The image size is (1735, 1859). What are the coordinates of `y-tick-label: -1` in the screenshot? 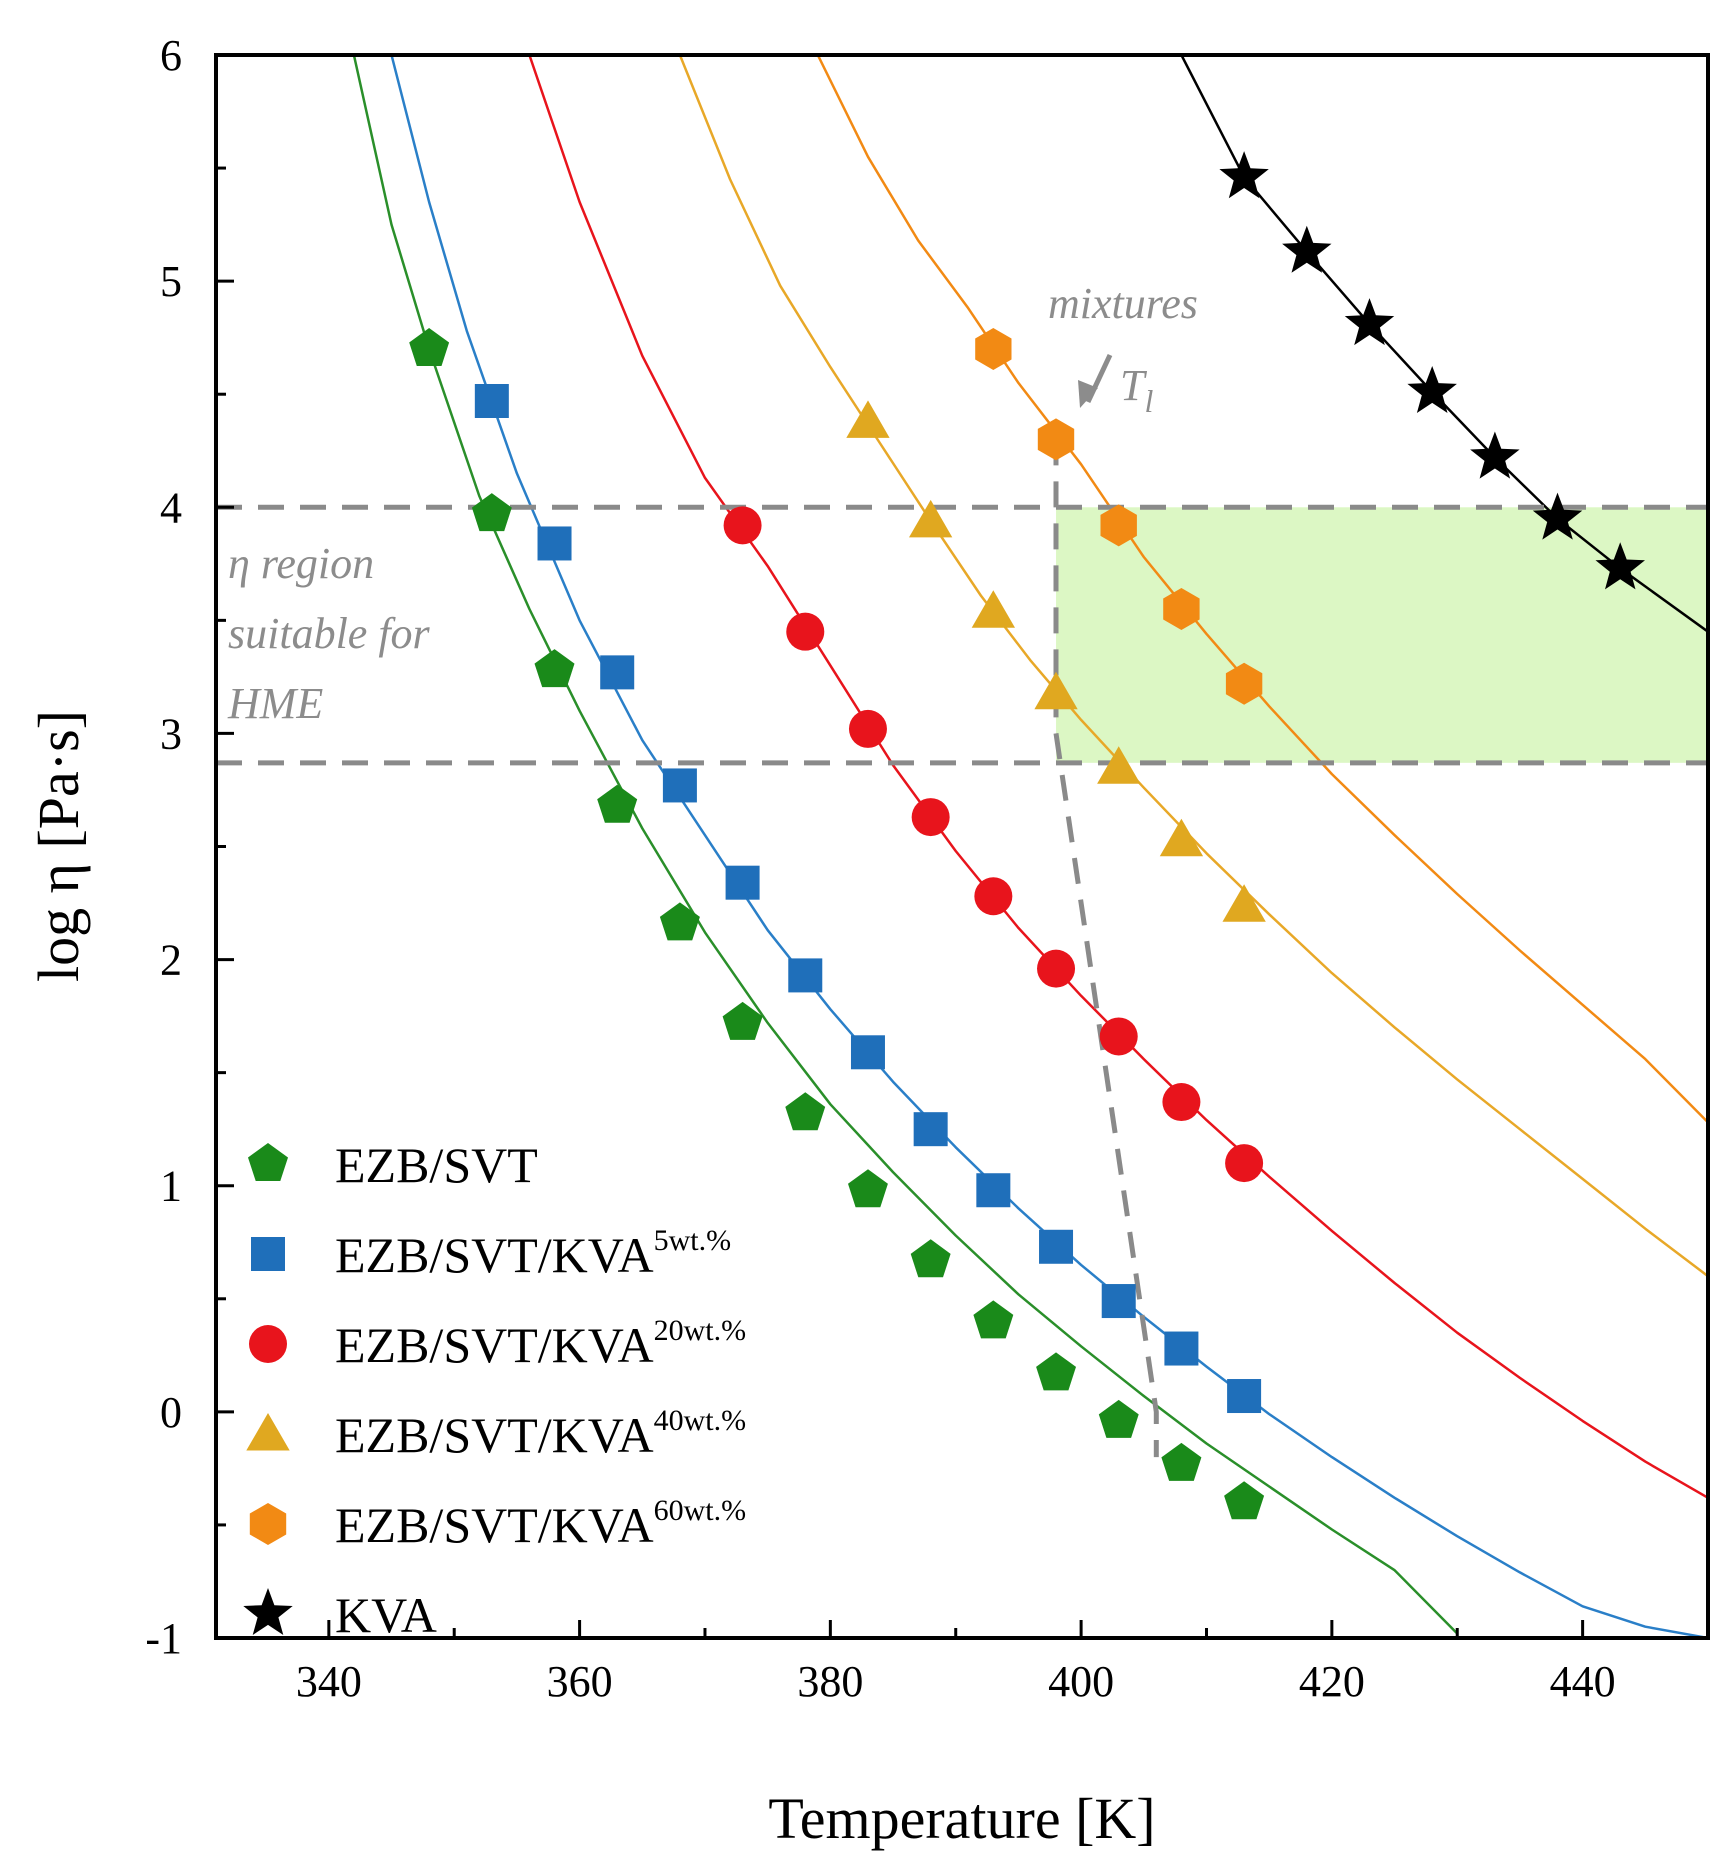 It's located at (163, 1638).